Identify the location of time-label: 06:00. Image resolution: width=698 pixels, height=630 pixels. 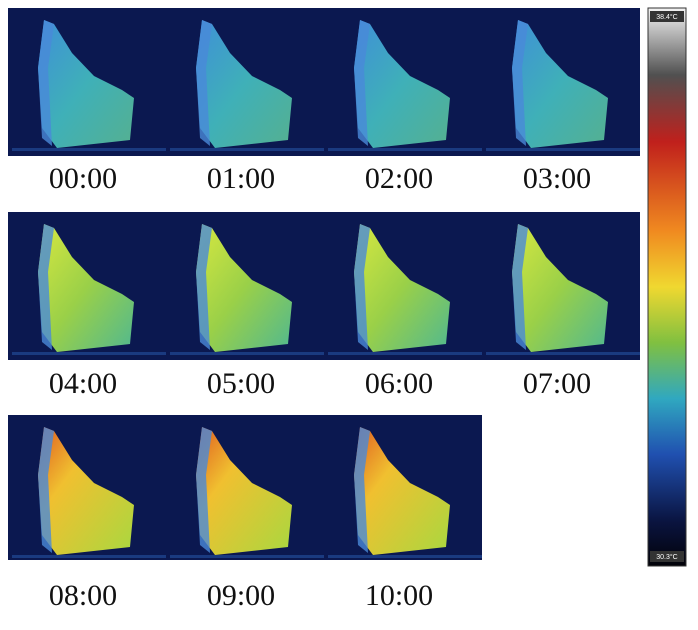
(399, 383).